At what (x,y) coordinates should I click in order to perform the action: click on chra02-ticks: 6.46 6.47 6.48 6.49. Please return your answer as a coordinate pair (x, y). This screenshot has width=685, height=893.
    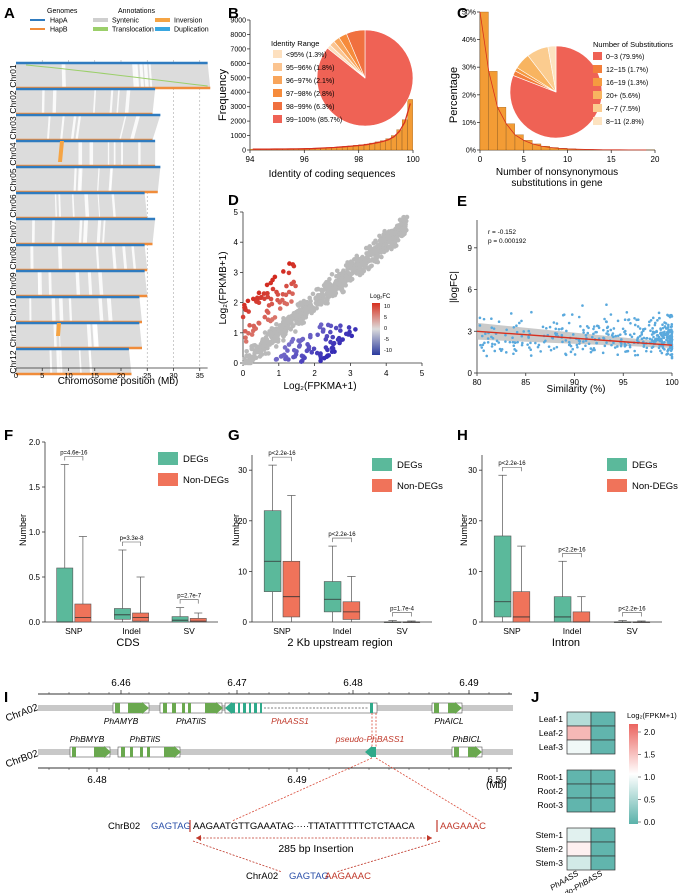
    Looking at the image, I should click on (279, 686).